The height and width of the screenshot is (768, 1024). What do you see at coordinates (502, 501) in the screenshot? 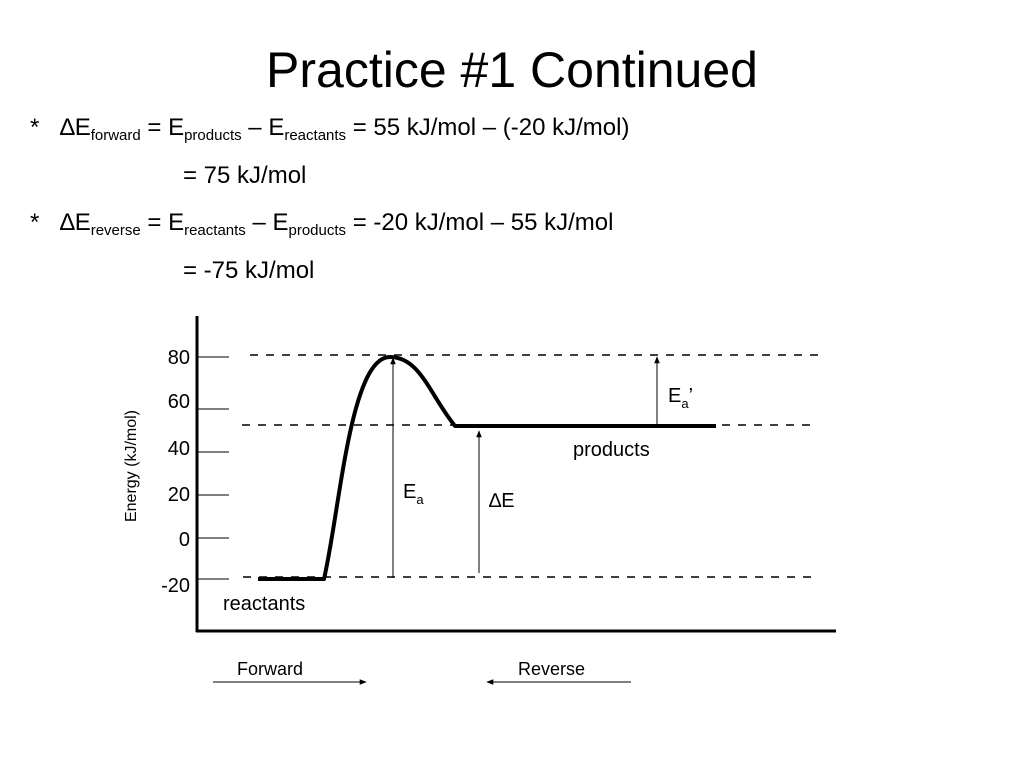
I see `delta-e-label: ∆E` at bounding box center [502, 501].